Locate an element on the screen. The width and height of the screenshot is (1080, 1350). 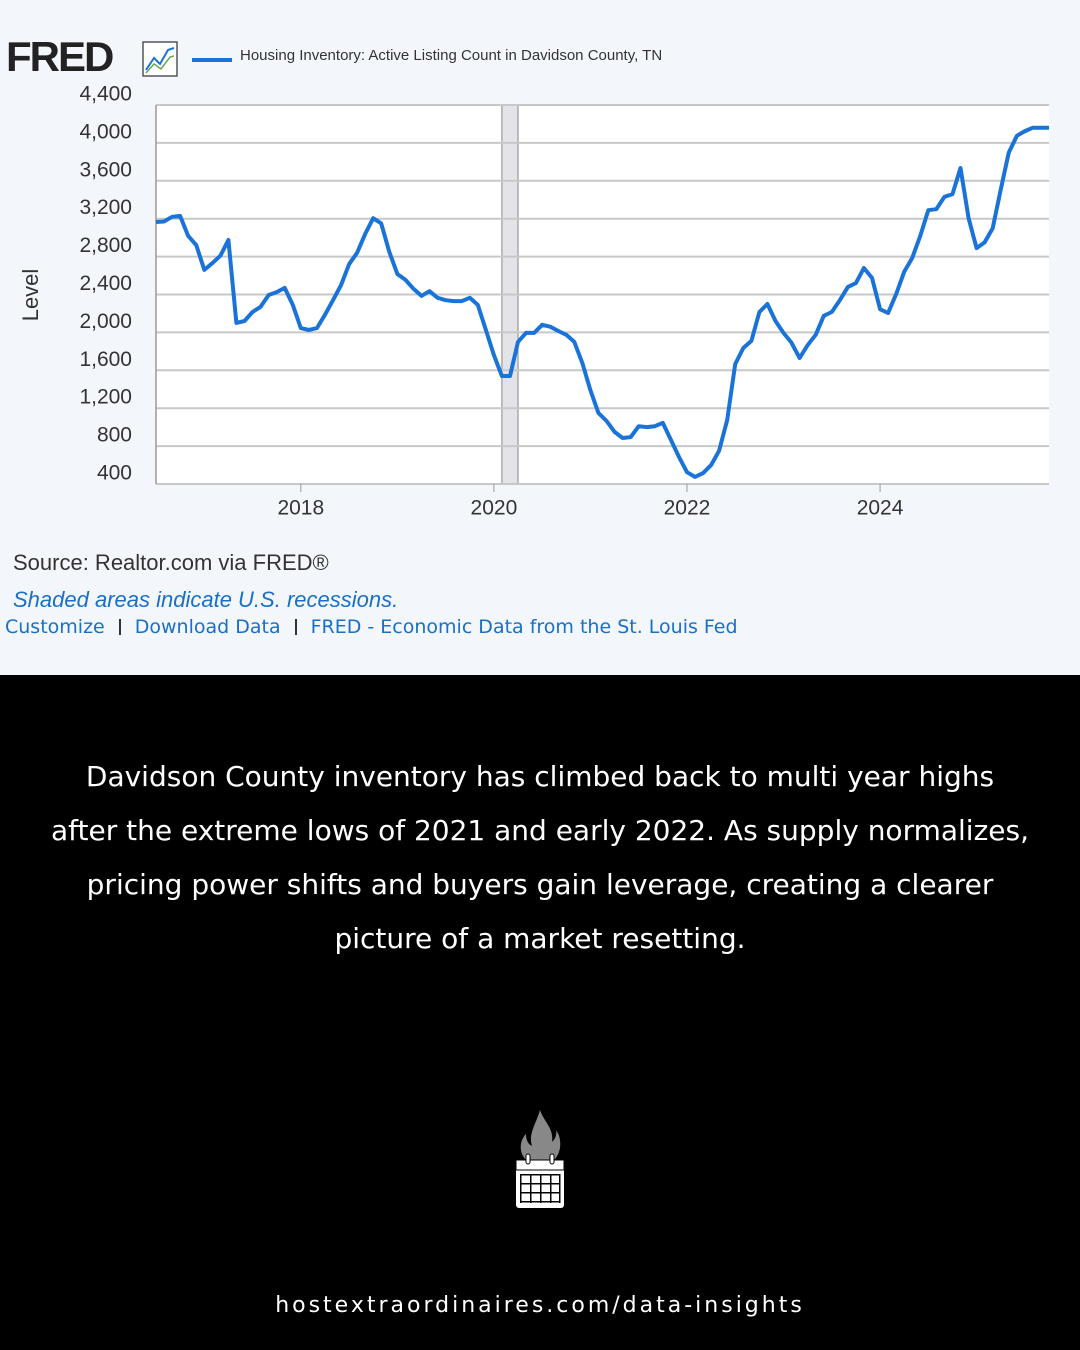
footer-url: hostextraordinaires.com/data-insights is located at coordinates (540, 1305).